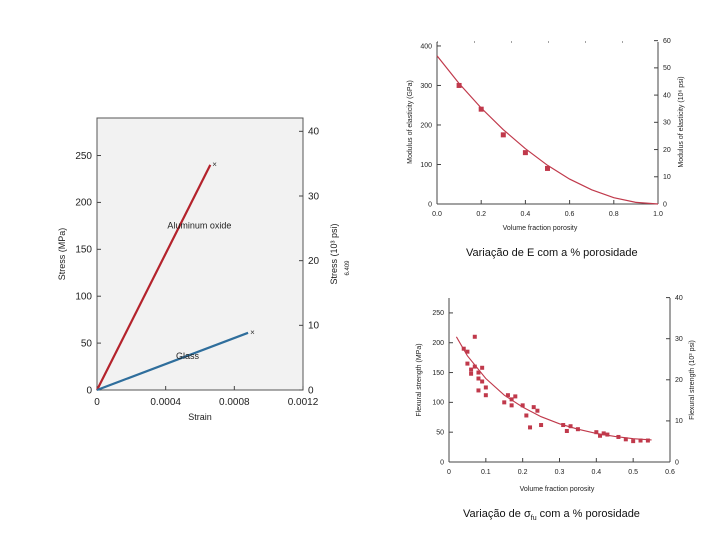 Image resolution: width=720 pixels, height=540 pixels. Describe the element at coordinates (175, 276) in the screenshot. I see `series-group: × Aluminum oxide × Glass` at that location.